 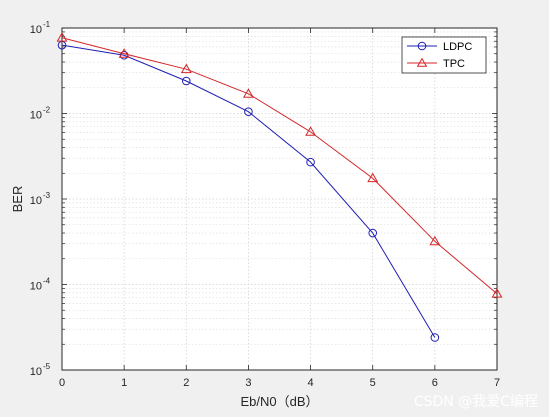 I want to click on legend: LDPC TPC, so click(x=444, y=55).